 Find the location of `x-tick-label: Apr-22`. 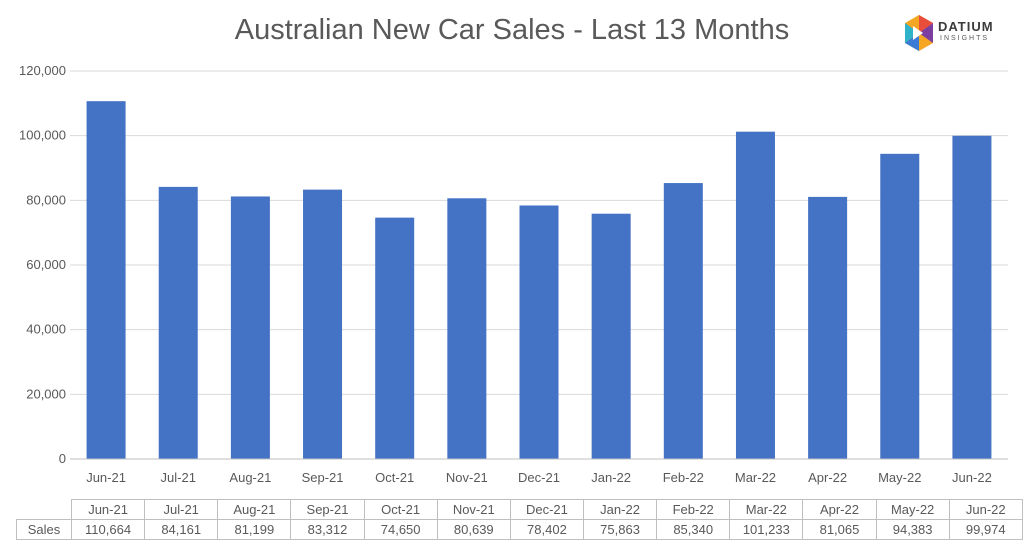

x-tick-label: Apr-22 is located at coordinates (827, 477).